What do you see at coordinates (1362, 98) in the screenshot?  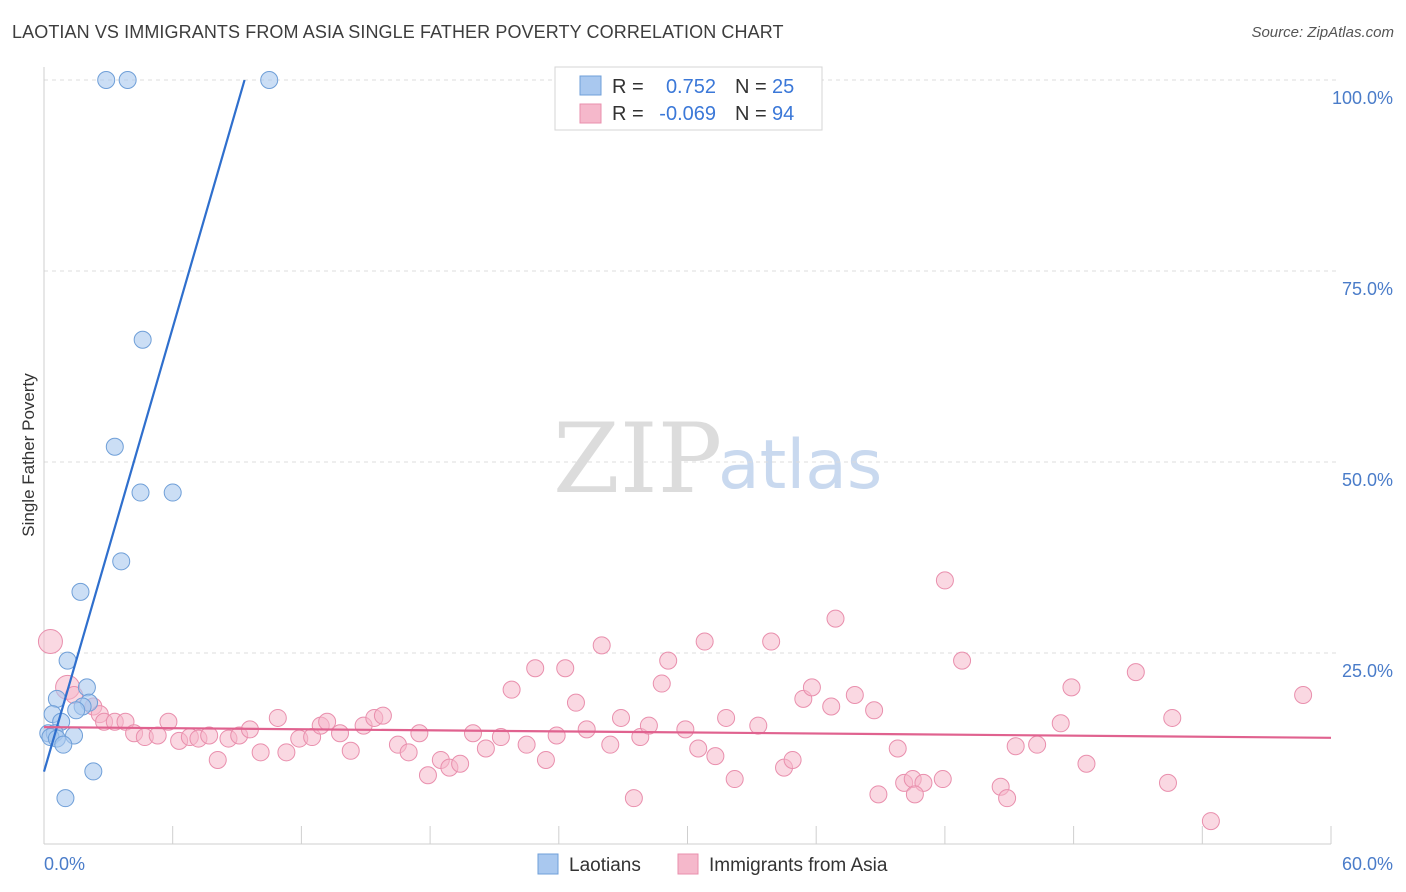 I see `y-tick-label: 100.0%` at bounding box center [1362, 98].